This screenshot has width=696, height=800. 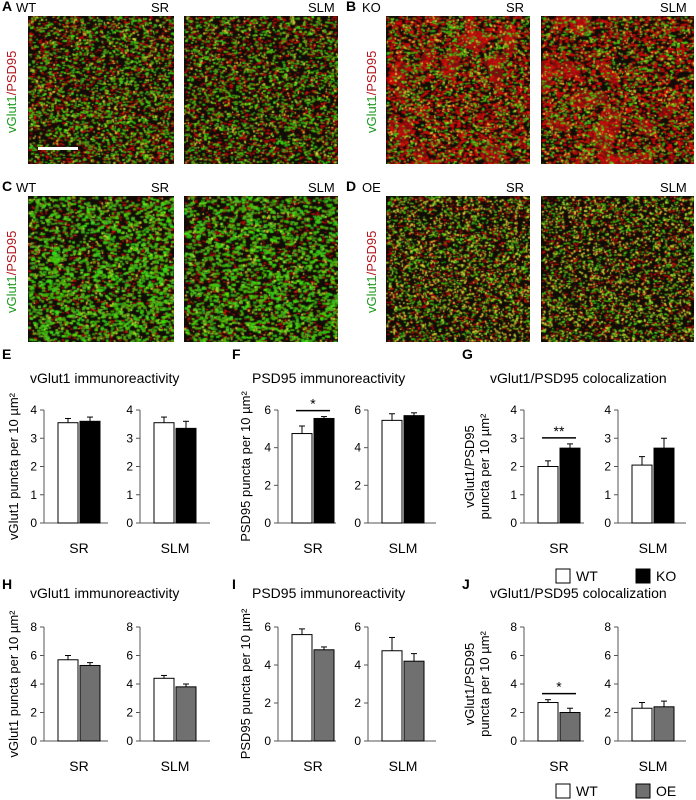 I want to click on panel-letter-d: D, so click(x=351, y=186).